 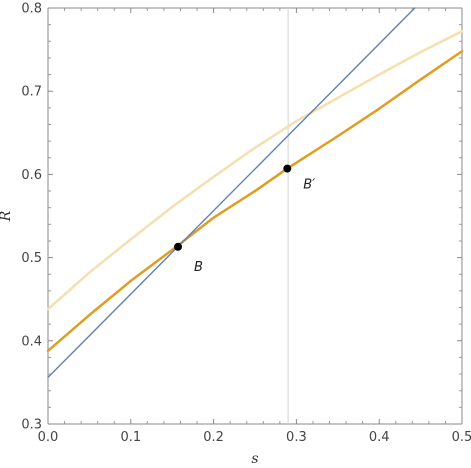 I want to click on point-label-1: B, so click(x=198, y=267).